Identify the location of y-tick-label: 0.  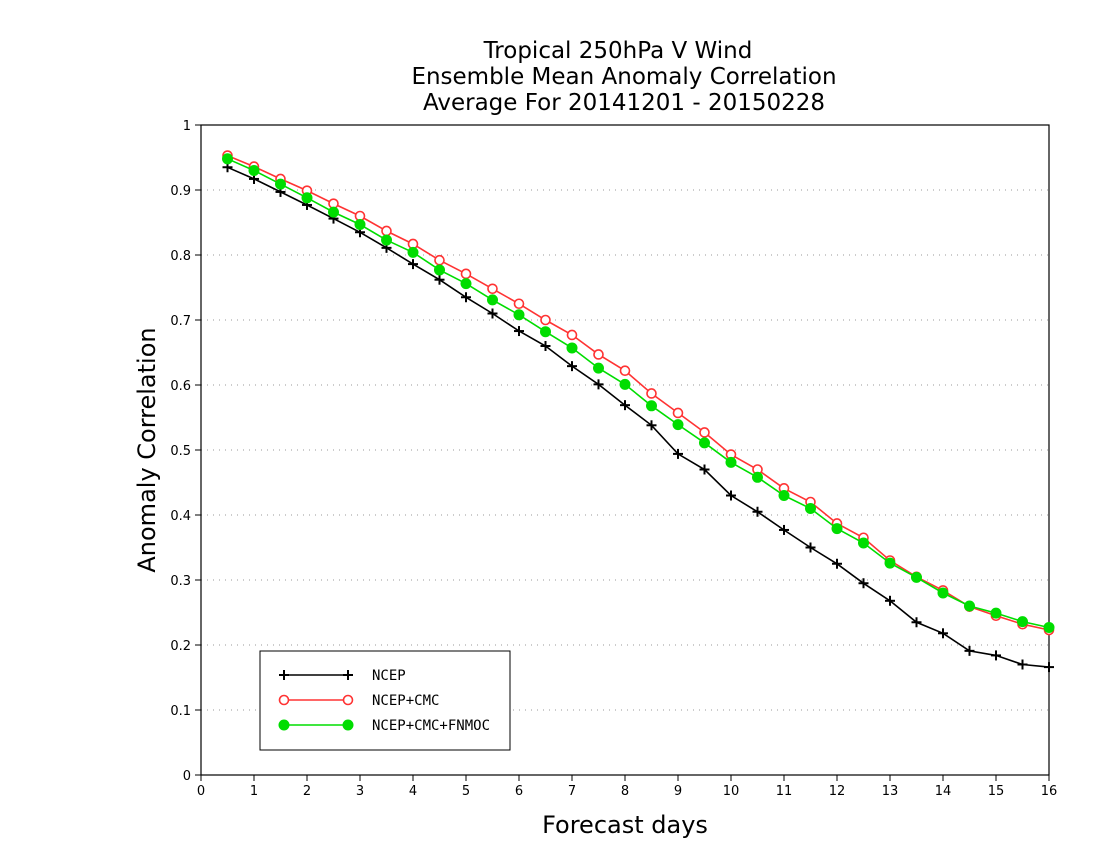
(187, 776).